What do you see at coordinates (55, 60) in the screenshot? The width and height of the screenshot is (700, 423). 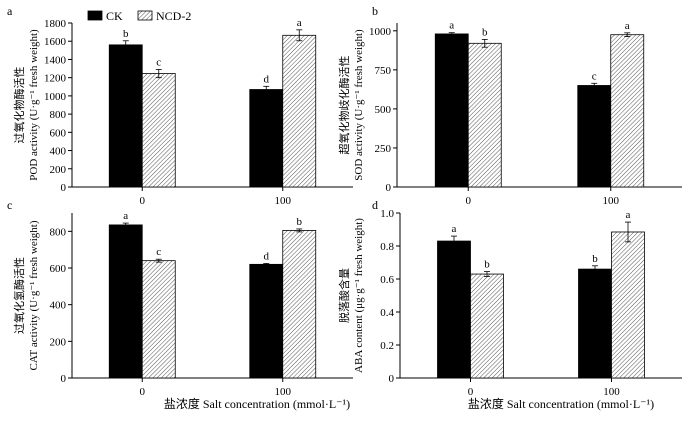 I see `y-tick-label: 1400` at bounding box center [55, 60].